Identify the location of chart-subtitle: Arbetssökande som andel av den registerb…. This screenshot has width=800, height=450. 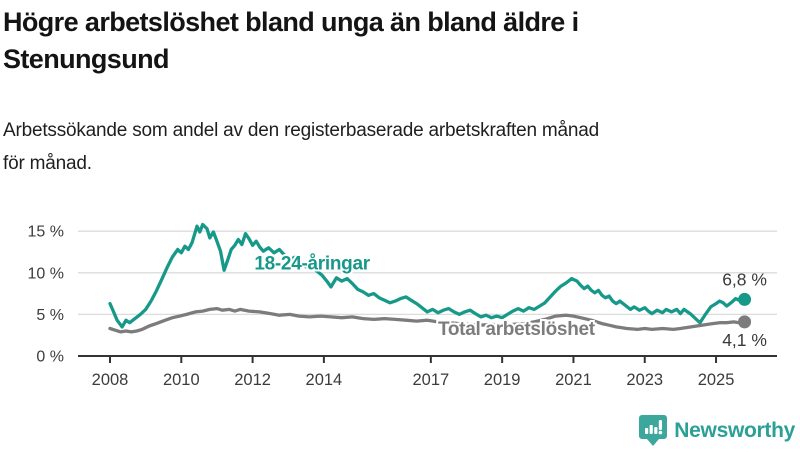
(400, 147).